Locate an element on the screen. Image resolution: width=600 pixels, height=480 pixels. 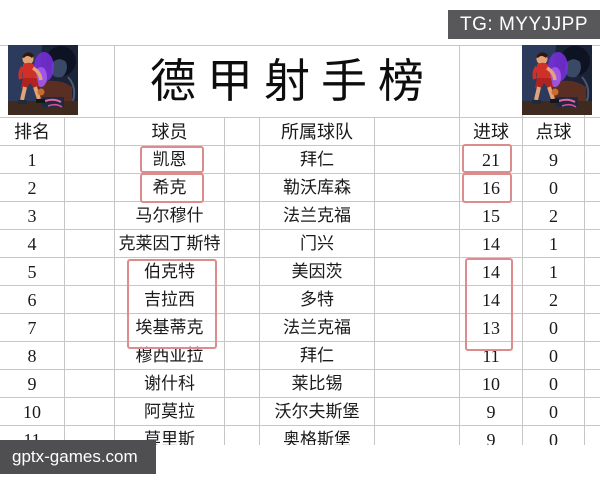
goals-cell: 16 is located at coordinates (491, 188).